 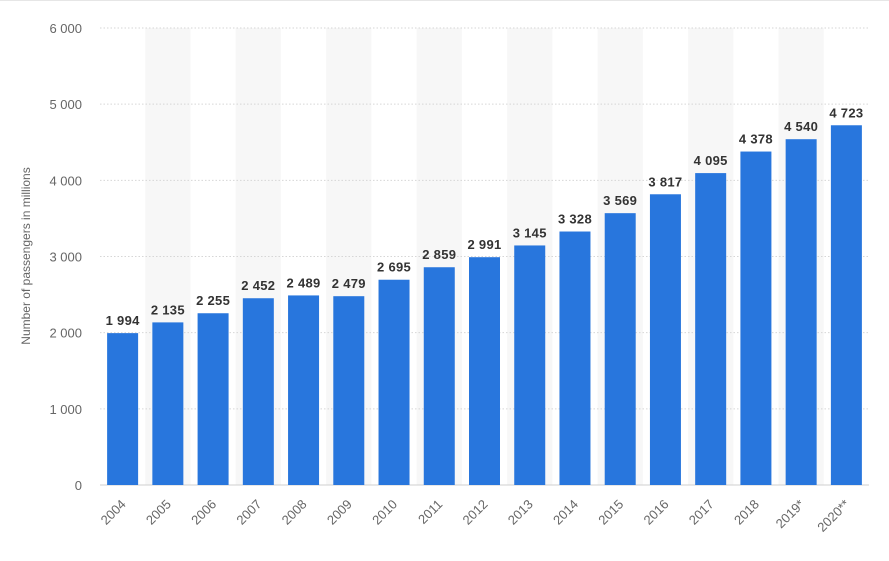 What do you see at coordinates (484, 244) in the screenshot?
I see `data-label: 2 991` at bounding box center [484, 244].